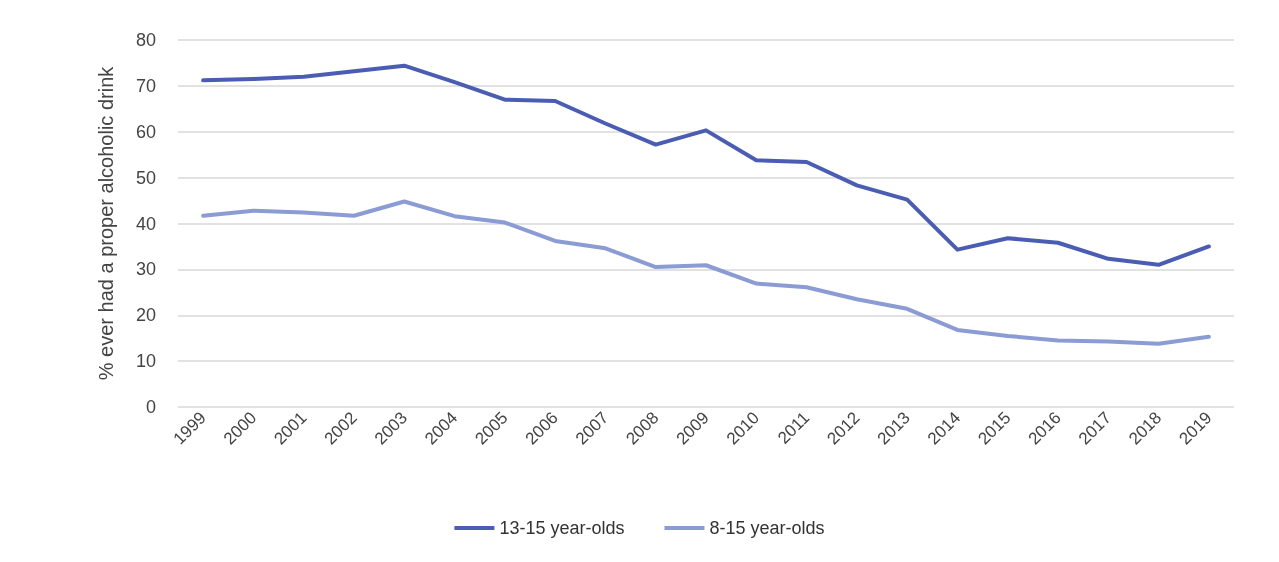 Image resolution: width=1279 pixels, height=562 pixels. I want to click on y-tick-label: 30, so click(145, 269).